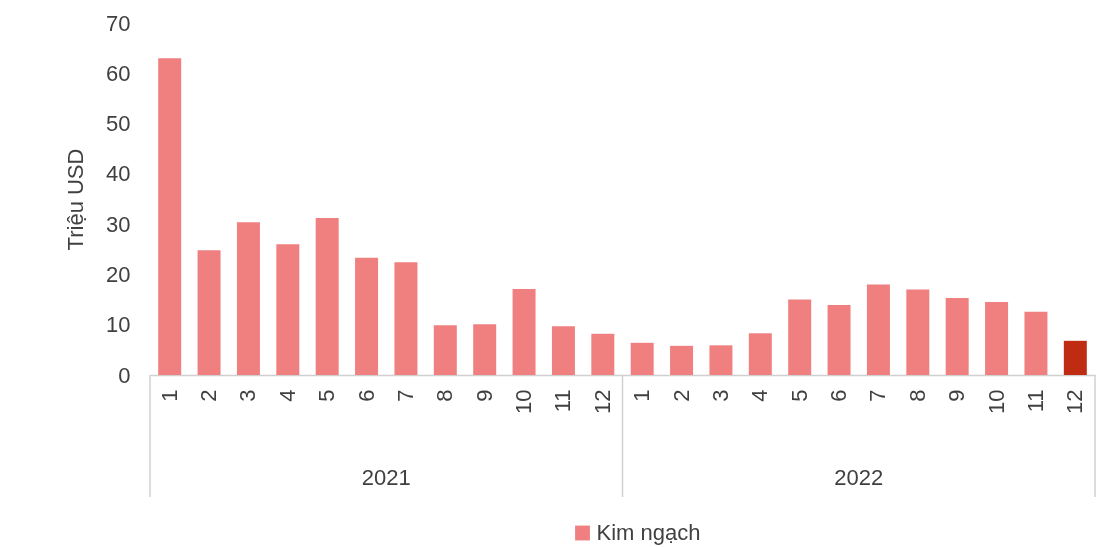 Image resolution: width=1102 pixels, height=547 pixels. Describe the element at coordinates (118, 23) in the screenshot. I see `y-tick-label: 70` at that location.